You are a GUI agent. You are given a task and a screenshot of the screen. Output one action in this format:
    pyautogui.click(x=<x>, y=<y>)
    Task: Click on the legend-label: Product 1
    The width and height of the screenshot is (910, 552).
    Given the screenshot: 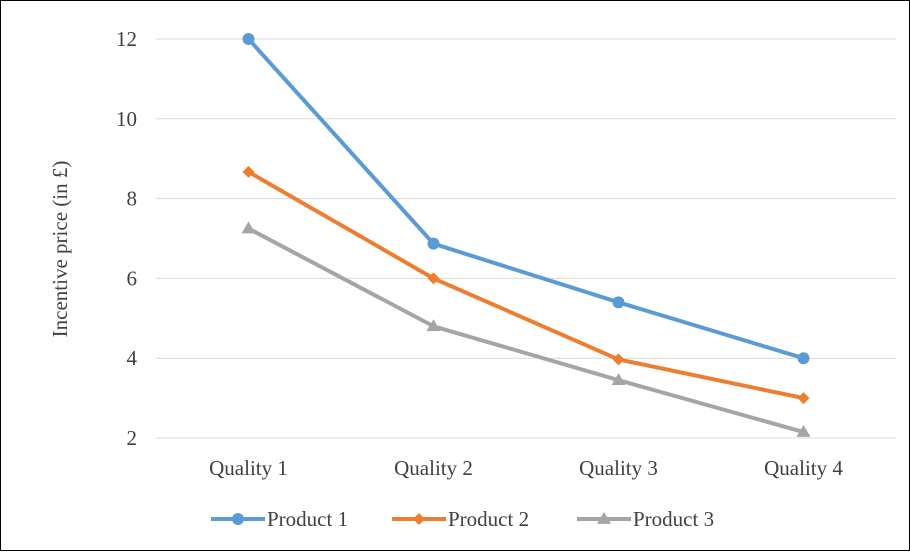 What is the action you would take?
    pyautogui.click(x=307, y=519)
    